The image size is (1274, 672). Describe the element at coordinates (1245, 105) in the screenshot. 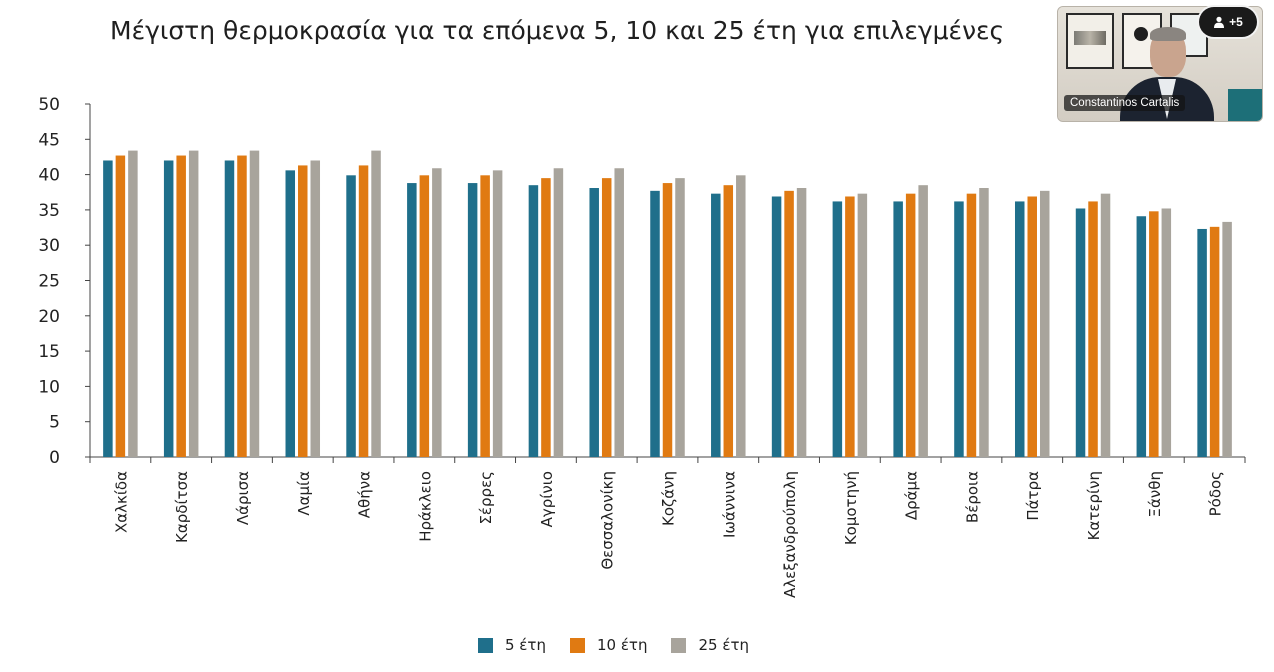

I see `chair` at that location.